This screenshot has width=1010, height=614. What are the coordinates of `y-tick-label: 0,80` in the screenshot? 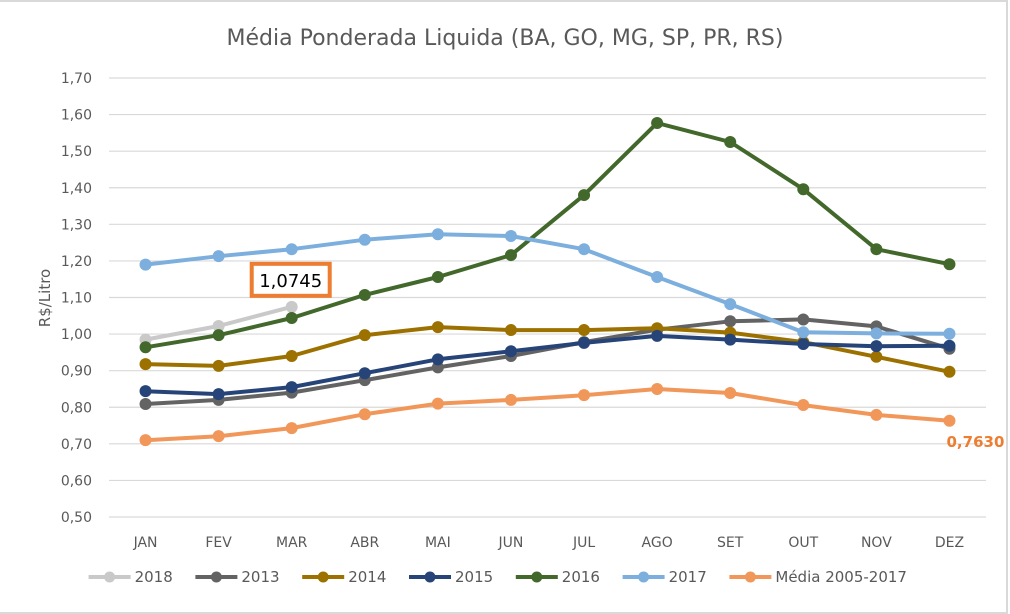 It's located at (76, 408).